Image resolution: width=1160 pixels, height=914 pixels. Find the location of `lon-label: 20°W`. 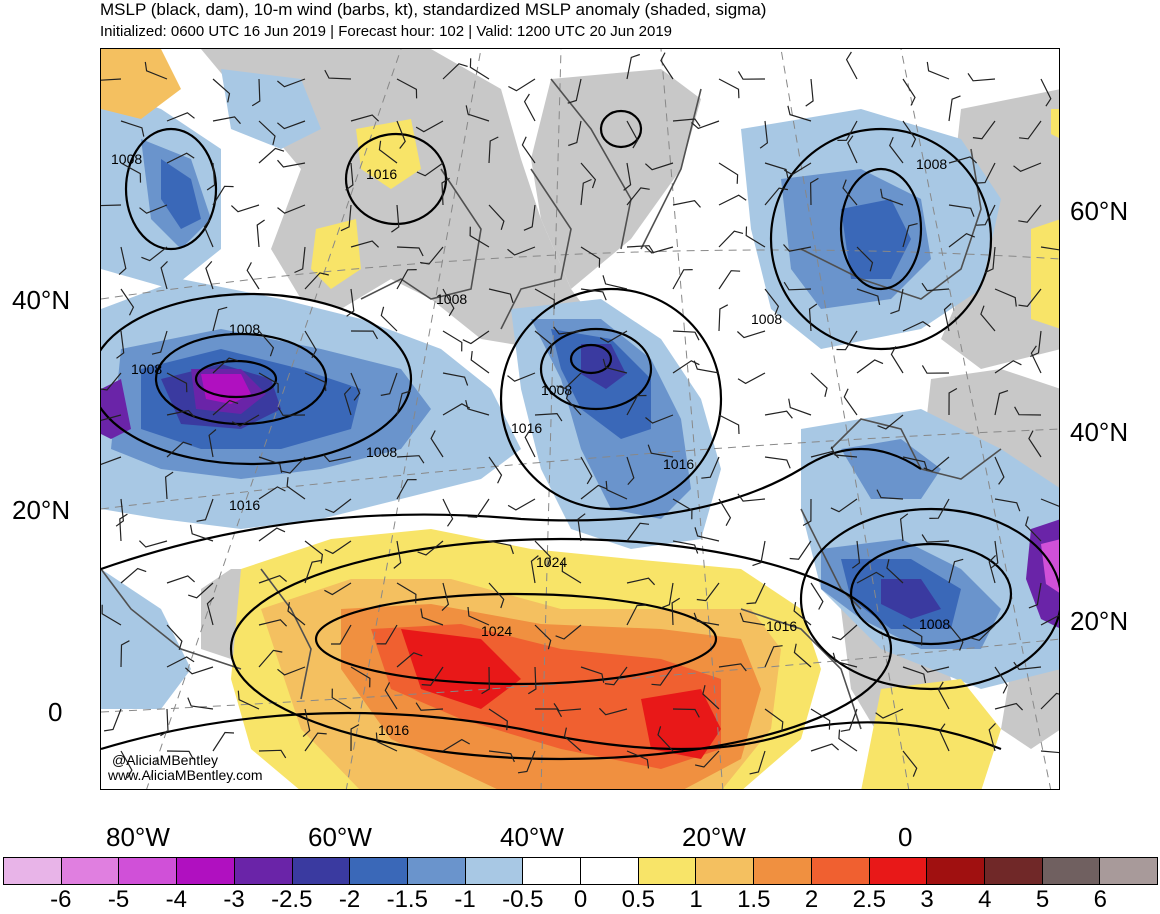

lon-label: 20°W is located at coordinates (714, 837).